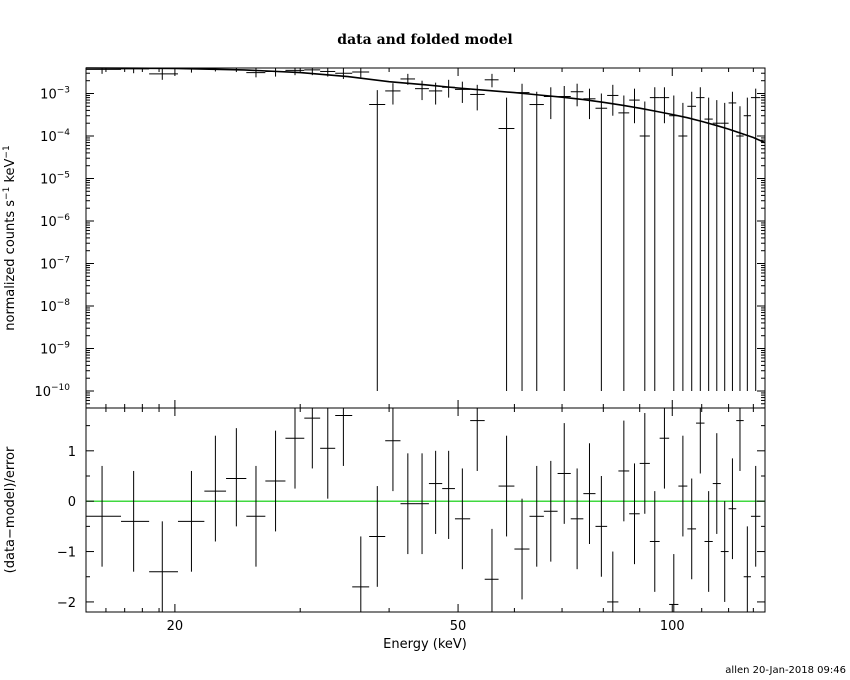 Image resolution: width=850 pixels, height=680 pixels. I want to click on folded-model-line, so click(425, 105).